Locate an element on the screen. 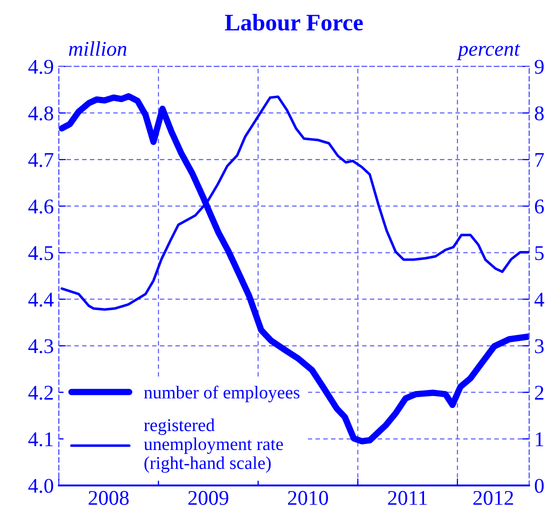 This screenshot has width=560, height=511. y2-tick-label: 3 is located at coordinates (539, 346).